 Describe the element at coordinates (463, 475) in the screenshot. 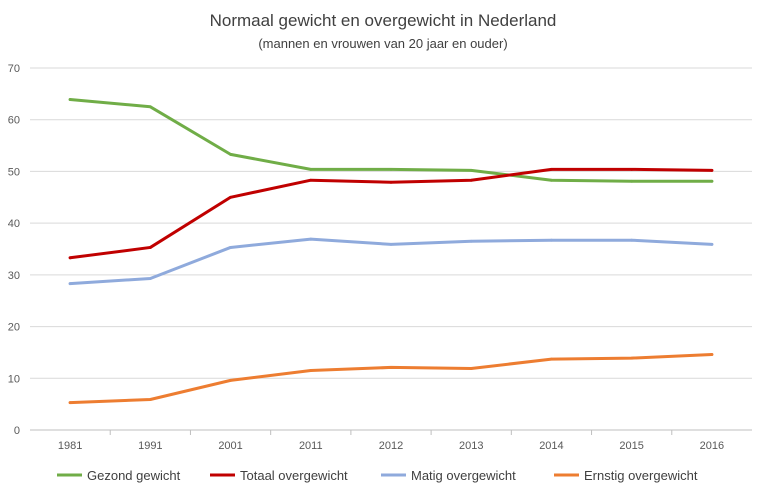

I see `legend-label-matig-overgewicht: Matig overgewicht` at that location.